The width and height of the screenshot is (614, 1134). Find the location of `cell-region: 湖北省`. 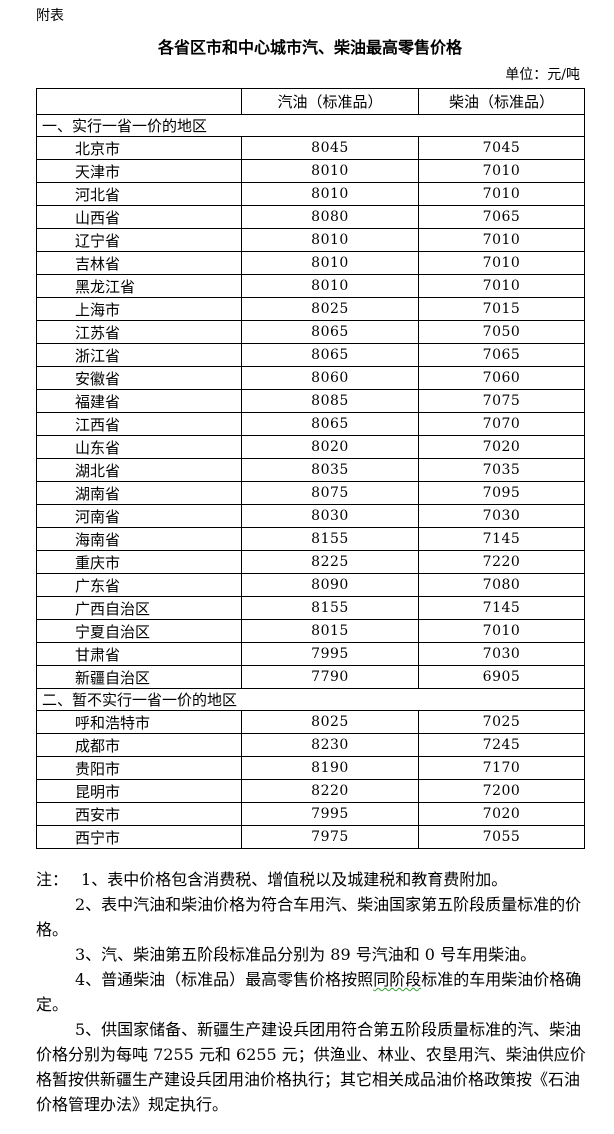

cell-region: 湖北省 is located at coordinates (139, 470).